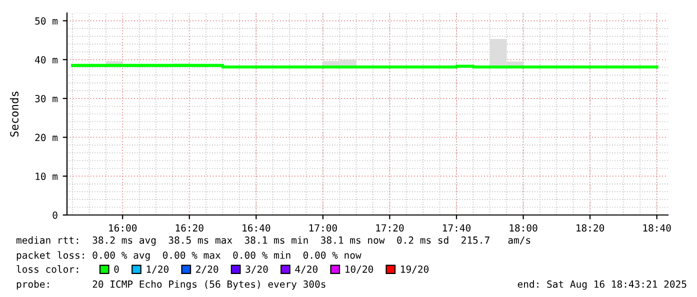  What do you see at coordinates (55, 215) in the screenshot?
I see `y-tick-label: 0` at bounding box center [55, 215].